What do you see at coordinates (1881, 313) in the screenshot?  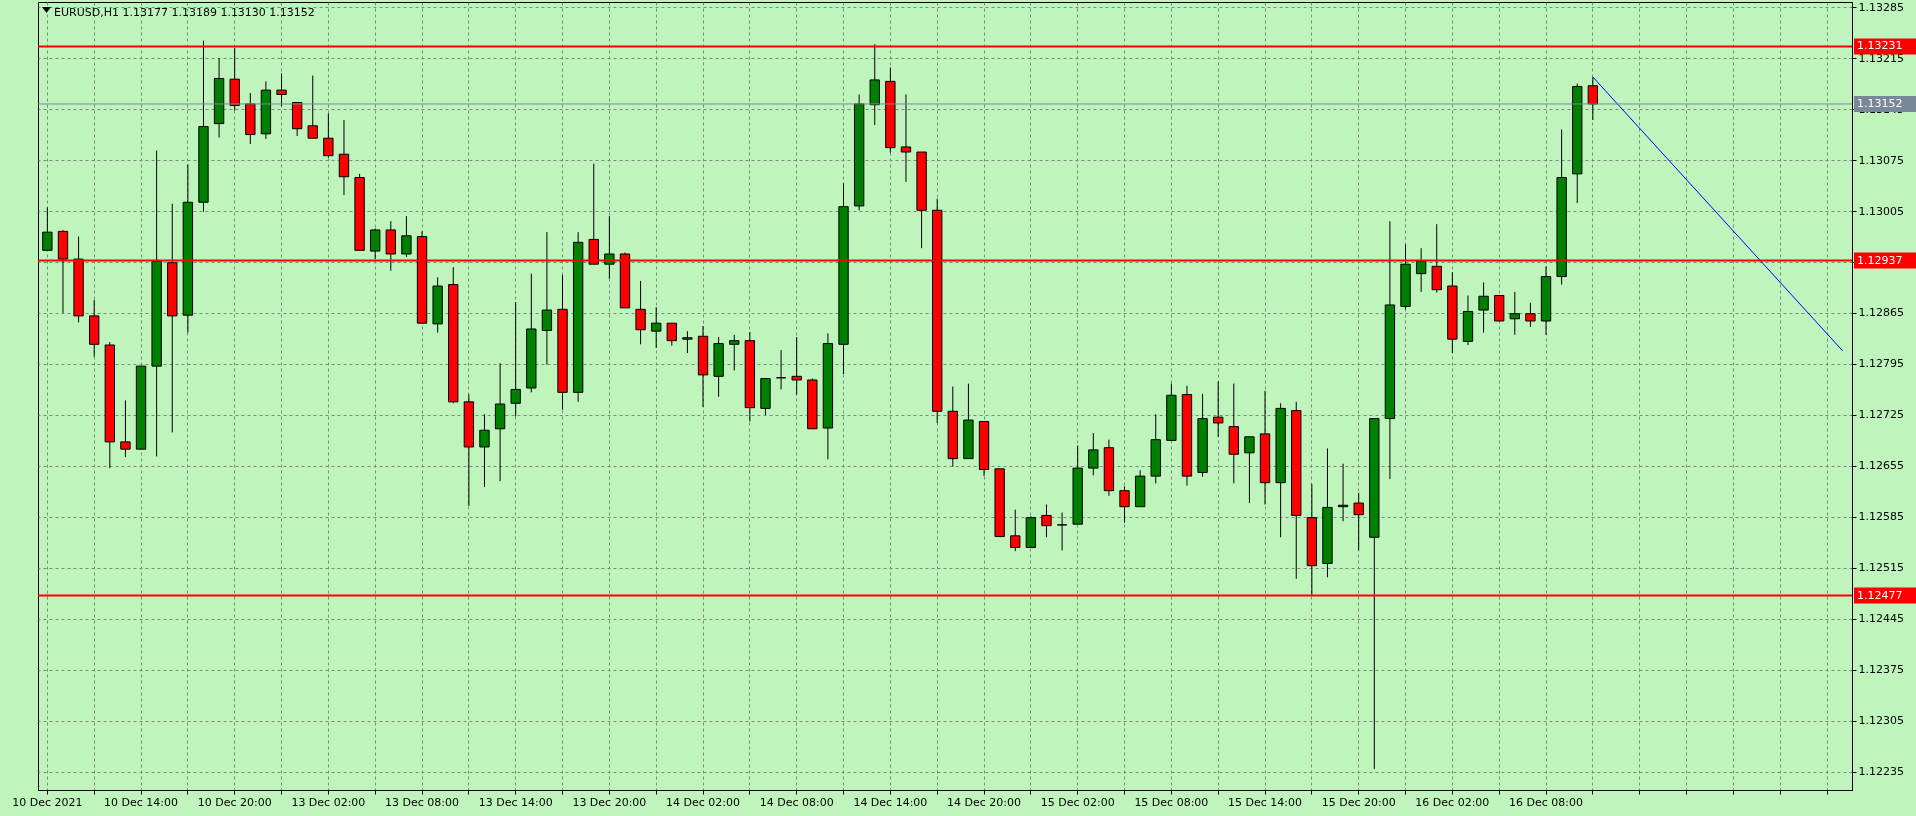 I see `y-tick-label: 1.12865` at bounding box center [1881, 313].